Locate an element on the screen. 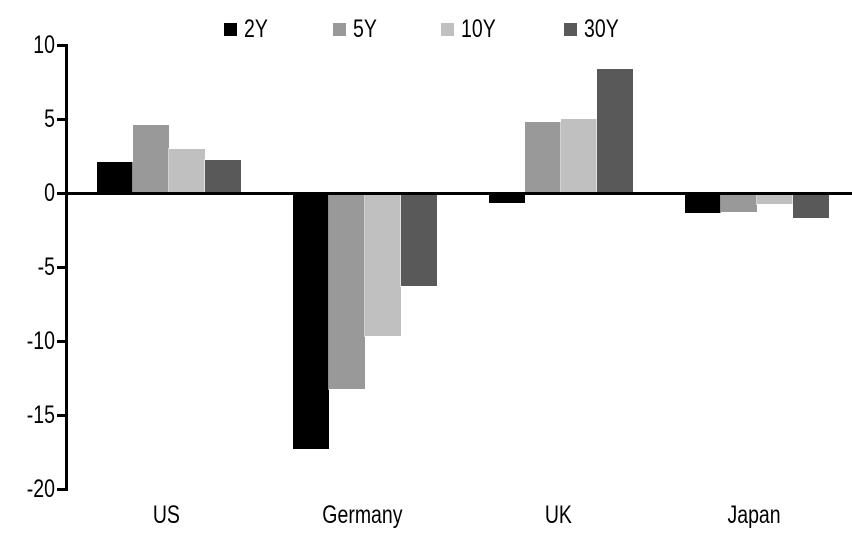  y-tick-label: 5 is located at coordinates (49, 119).